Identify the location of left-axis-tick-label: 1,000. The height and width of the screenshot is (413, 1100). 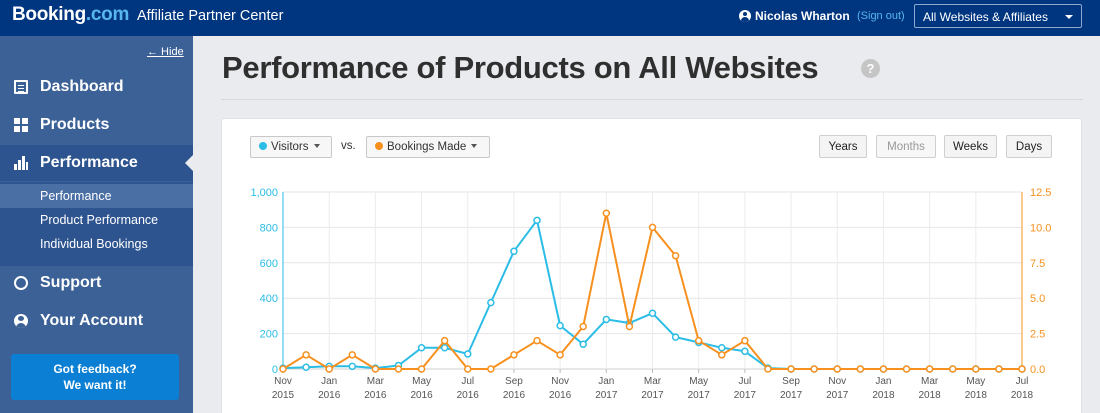
(264, 193).